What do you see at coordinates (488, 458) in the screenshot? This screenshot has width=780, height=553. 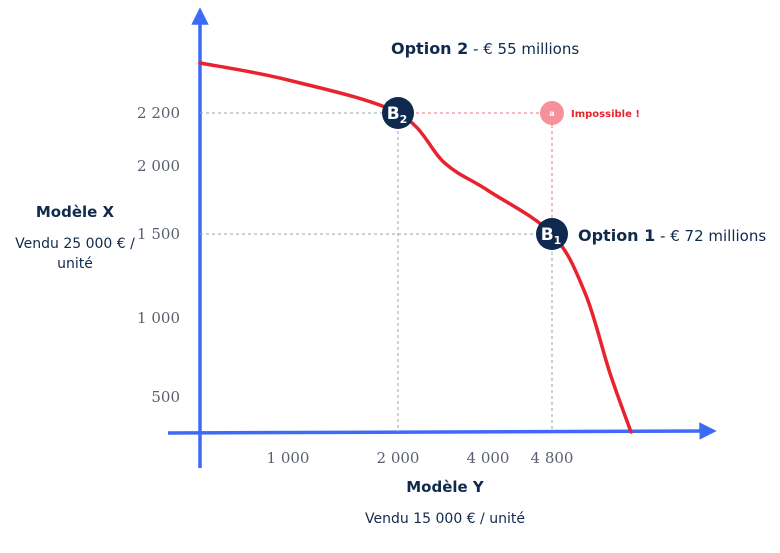 I see `x-tick-label: 4 000` at bounding box center [488, 458].